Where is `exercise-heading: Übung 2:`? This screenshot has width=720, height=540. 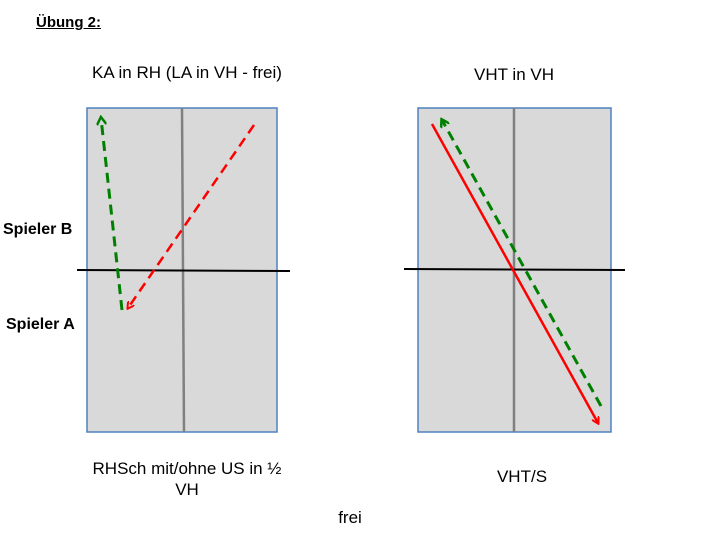
exercise-heading: Übung 2: is located at coordinates (68, 22).